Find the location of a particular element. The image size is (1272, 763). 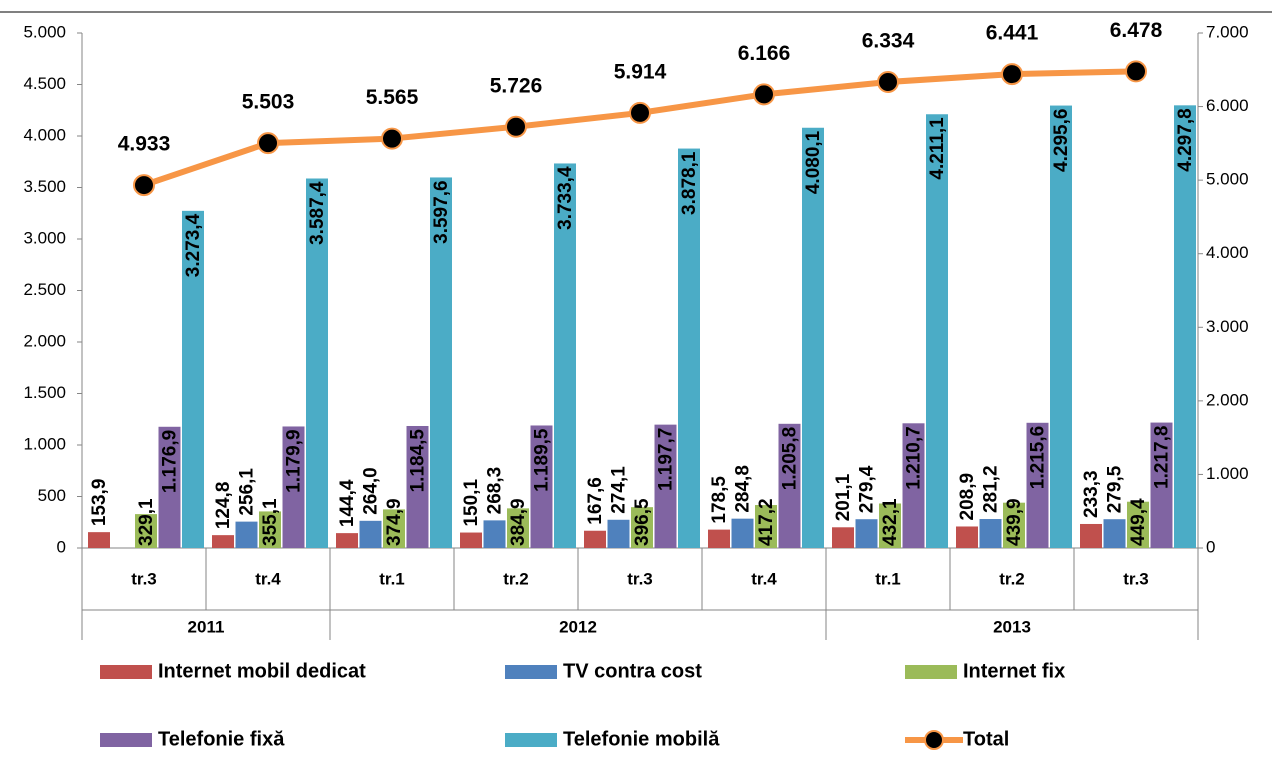

y-tick-label: 3.500 is located at coordinates (44, 186).